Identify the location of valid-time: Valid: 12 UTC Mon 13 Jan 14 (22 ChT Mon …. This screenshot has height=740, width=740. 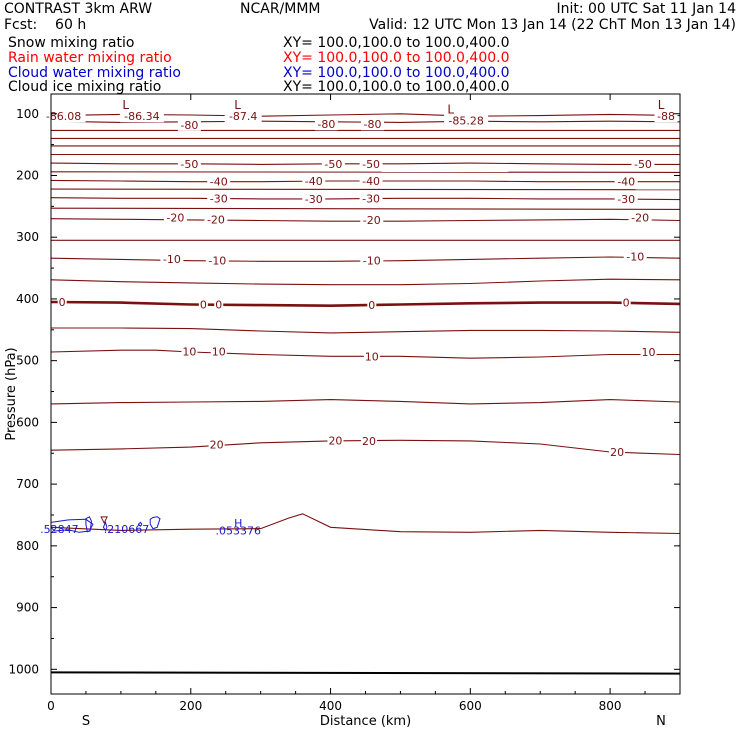
(552, 25).